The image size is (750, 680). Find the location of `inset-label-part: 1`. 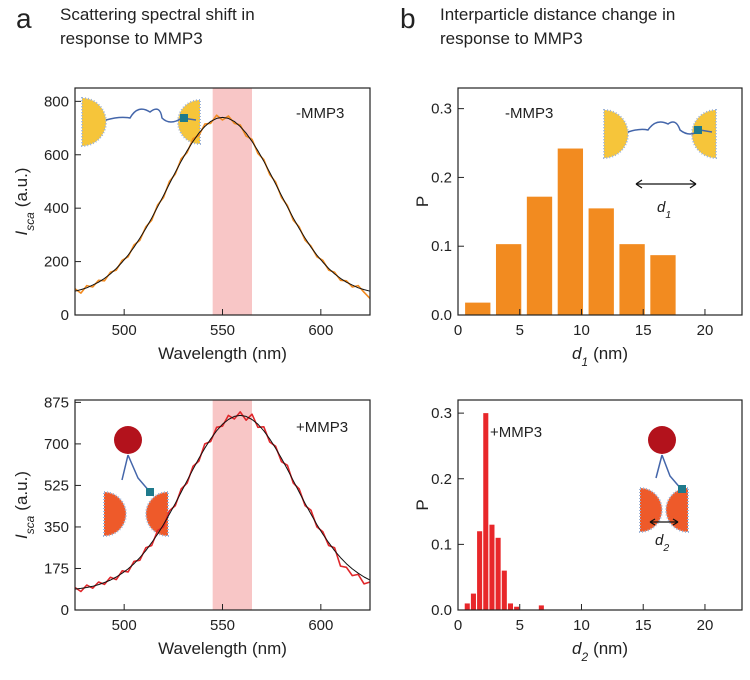

inset-label-part: 1 is located at coordinates (668, 215).